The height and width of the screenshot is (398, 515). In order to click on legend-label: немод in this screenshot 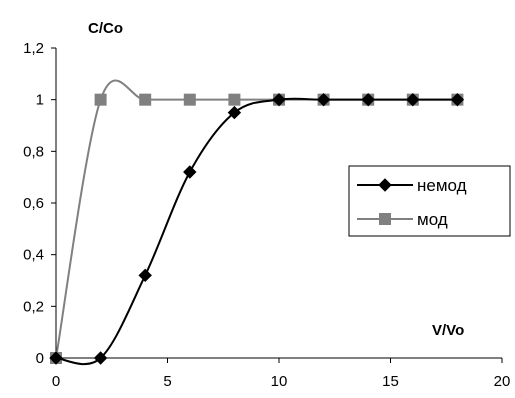, I will do `click(442, 185)`.